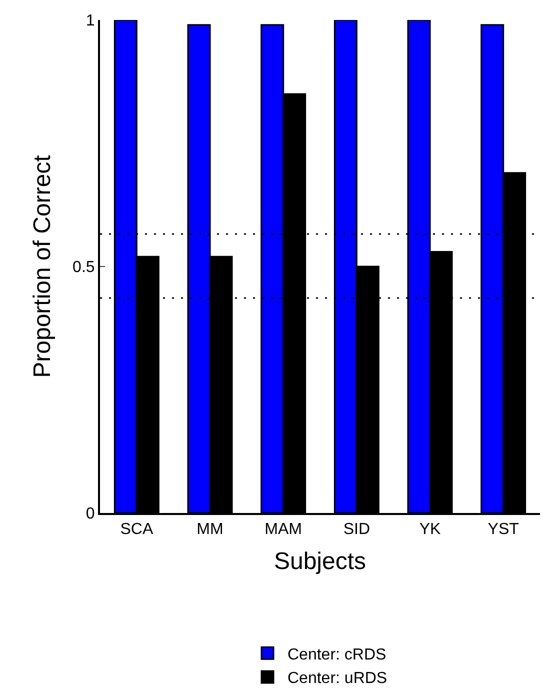  I want to click on x-tick-label: MM, so click(210, 529).